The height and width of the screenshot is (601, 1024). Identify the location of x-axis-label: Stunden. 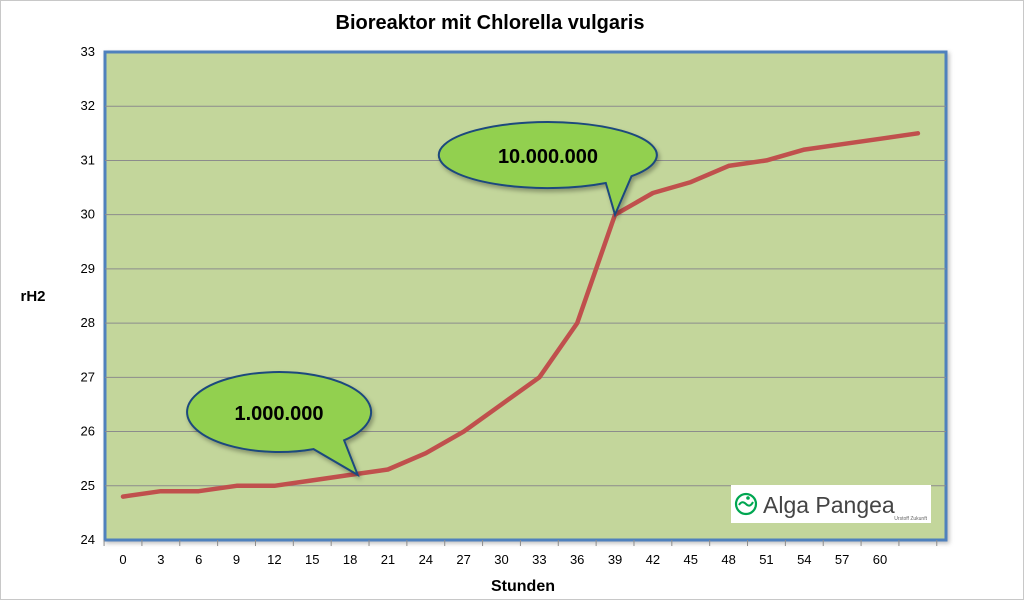
(523, 586).